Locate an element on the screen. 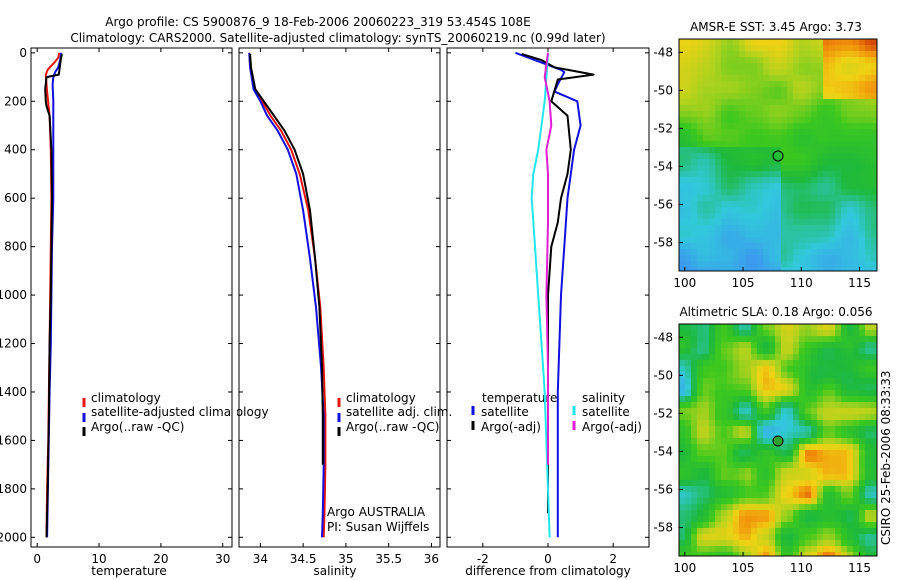  y-tick-label: 600 is located at coordinates (15, 198).